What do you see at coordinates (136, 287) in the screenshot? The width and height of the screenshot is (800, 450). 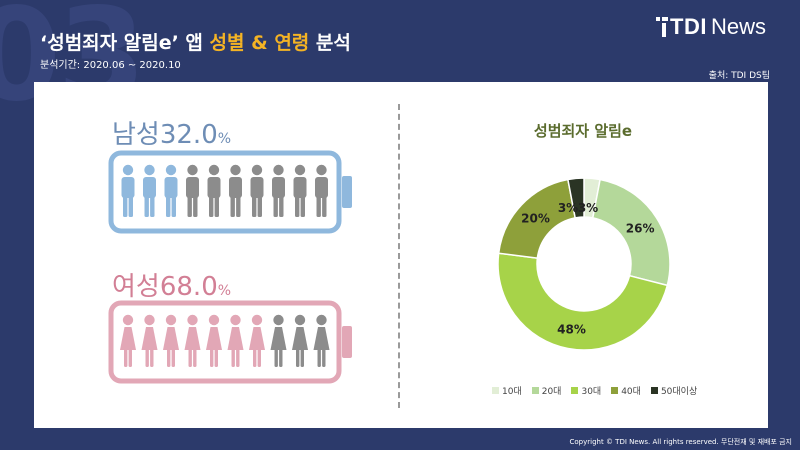 I see `female-label-text: 여성` at bounding box center [136, 287].